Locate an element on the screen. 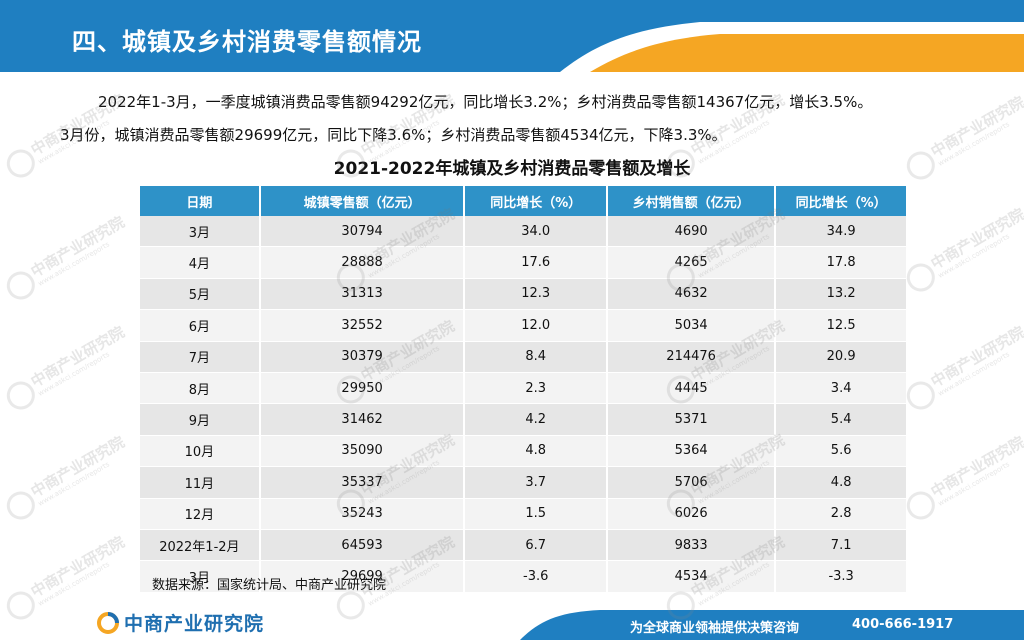 The image size is (1024, 640). column-header-rural-growth: 同比增长（%） is located at coordinates (840, 201).